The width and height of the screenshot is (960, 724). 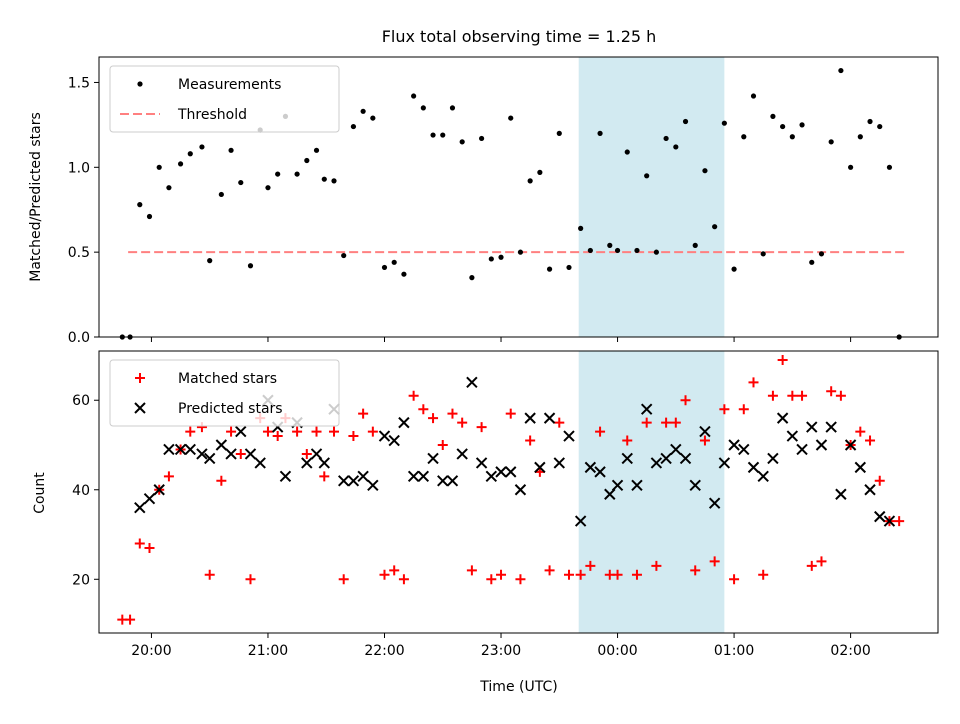 I want to click on y-tick-label: 60, so click(x=81, y=401).